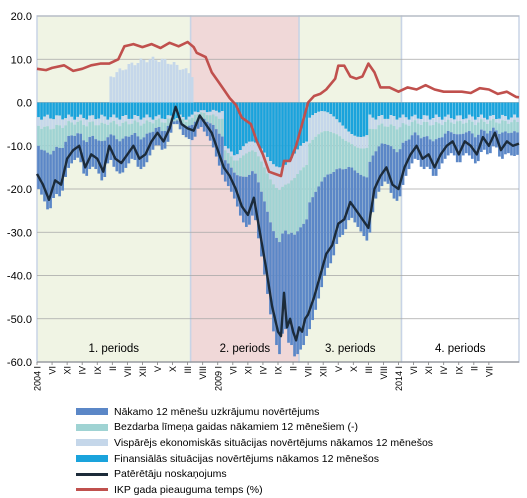 The height and width of the screenshot is (498, 527). Describe the element at coordinates (309, 371) in the screenshot. I see `x-tick-label: VII` at that location.